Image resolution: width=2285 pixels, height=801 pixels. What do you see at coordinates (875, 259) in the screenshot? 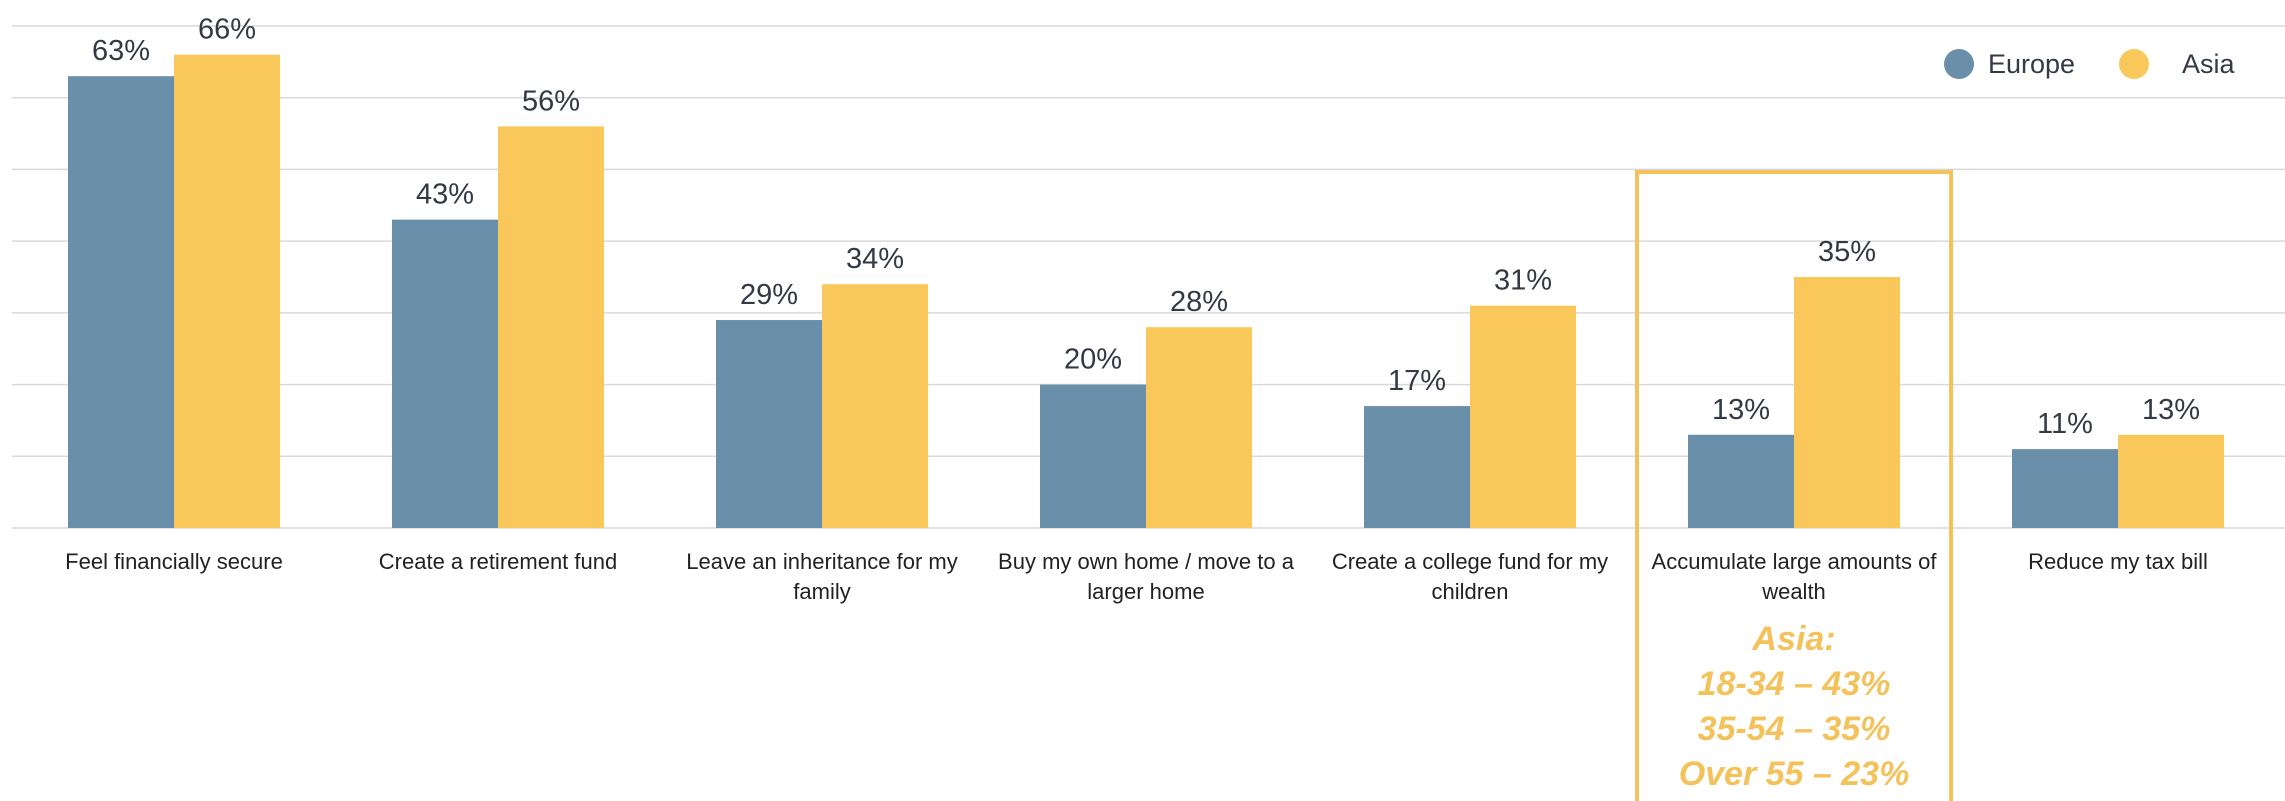
I see `data-label: 34%` at bounding box center [875, 259].